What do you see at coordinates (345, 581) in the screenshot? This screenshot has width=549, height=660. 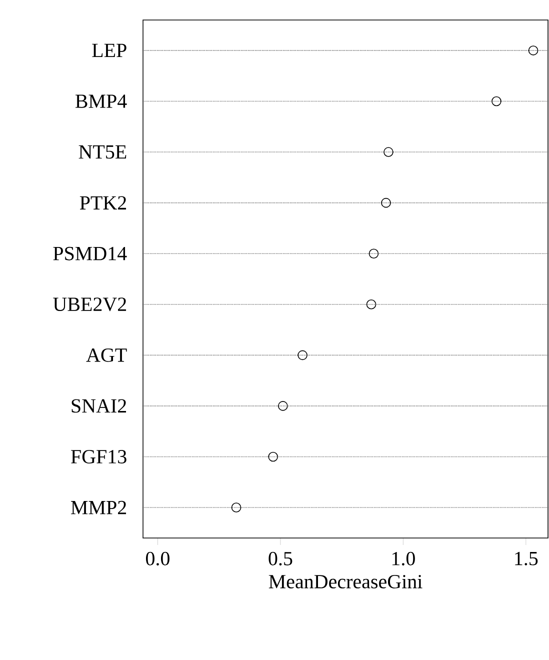 I see `x-axis-title: MeanDecreaseGini` at bounding box center [345, 581].